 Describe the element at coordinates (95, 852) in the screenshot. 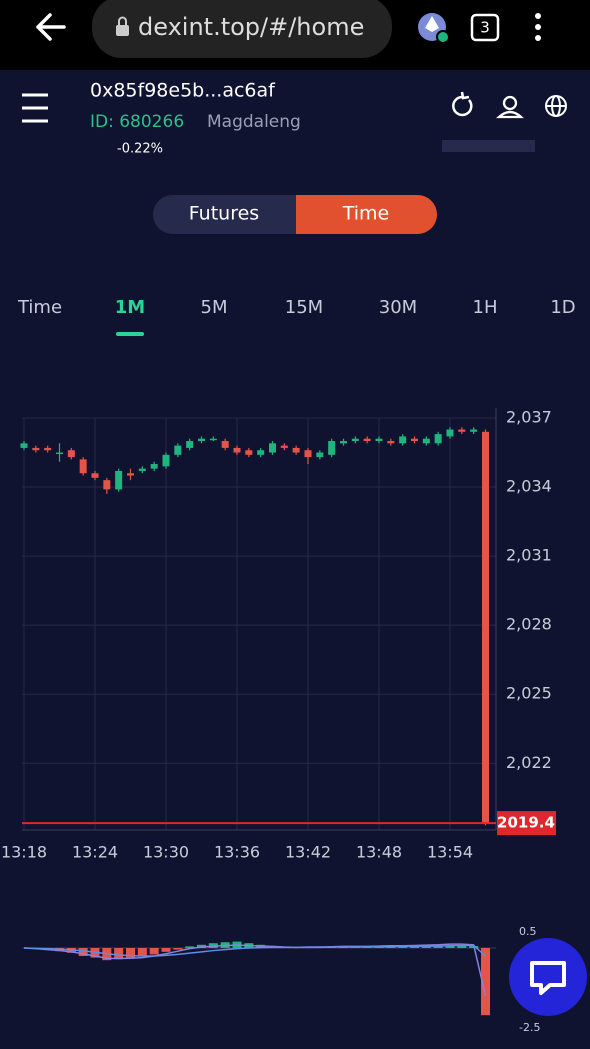

I see `x-tick-label: 13:24` at that location.